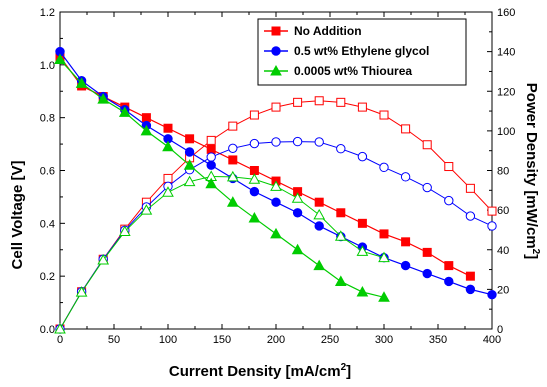  Describe the element at coordinates (506, 92) in the screenshot. I see `y-right-tick-label: 120` at that location.